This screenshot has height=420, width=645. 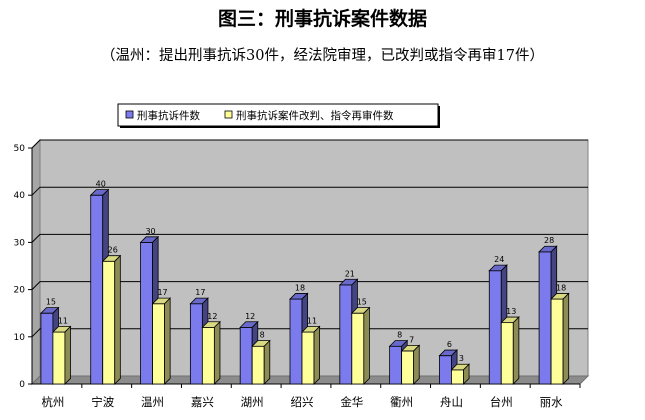 I want to click on chart-title: 图三：刑事抗诉案件数据, so click(x=322, y=19).